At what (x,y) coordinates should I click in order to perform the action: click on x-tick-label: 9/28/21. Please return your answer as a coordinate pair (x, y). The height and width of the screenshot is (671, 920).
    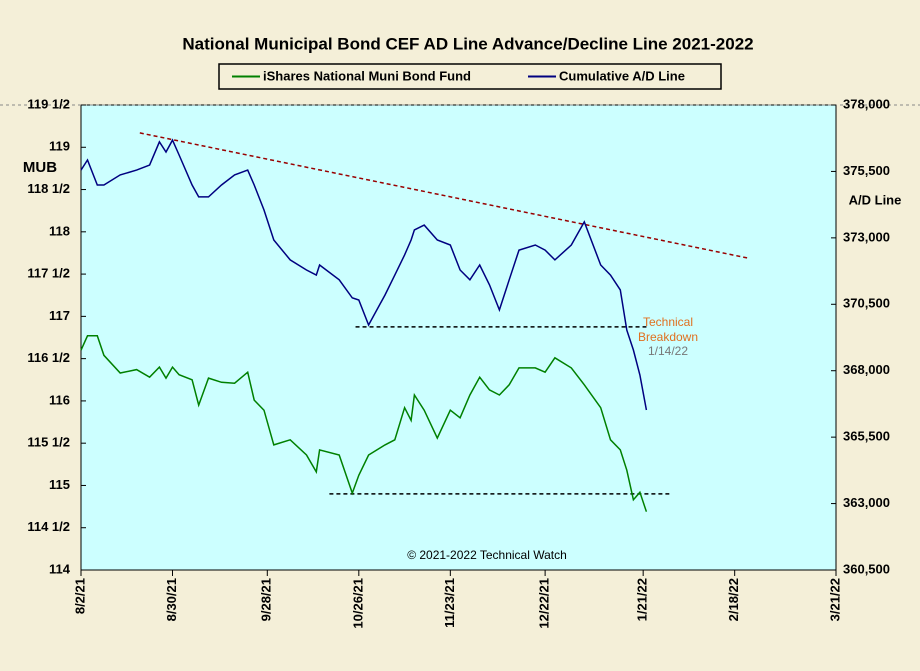
    Looking at the image, I should click on (266, 599).